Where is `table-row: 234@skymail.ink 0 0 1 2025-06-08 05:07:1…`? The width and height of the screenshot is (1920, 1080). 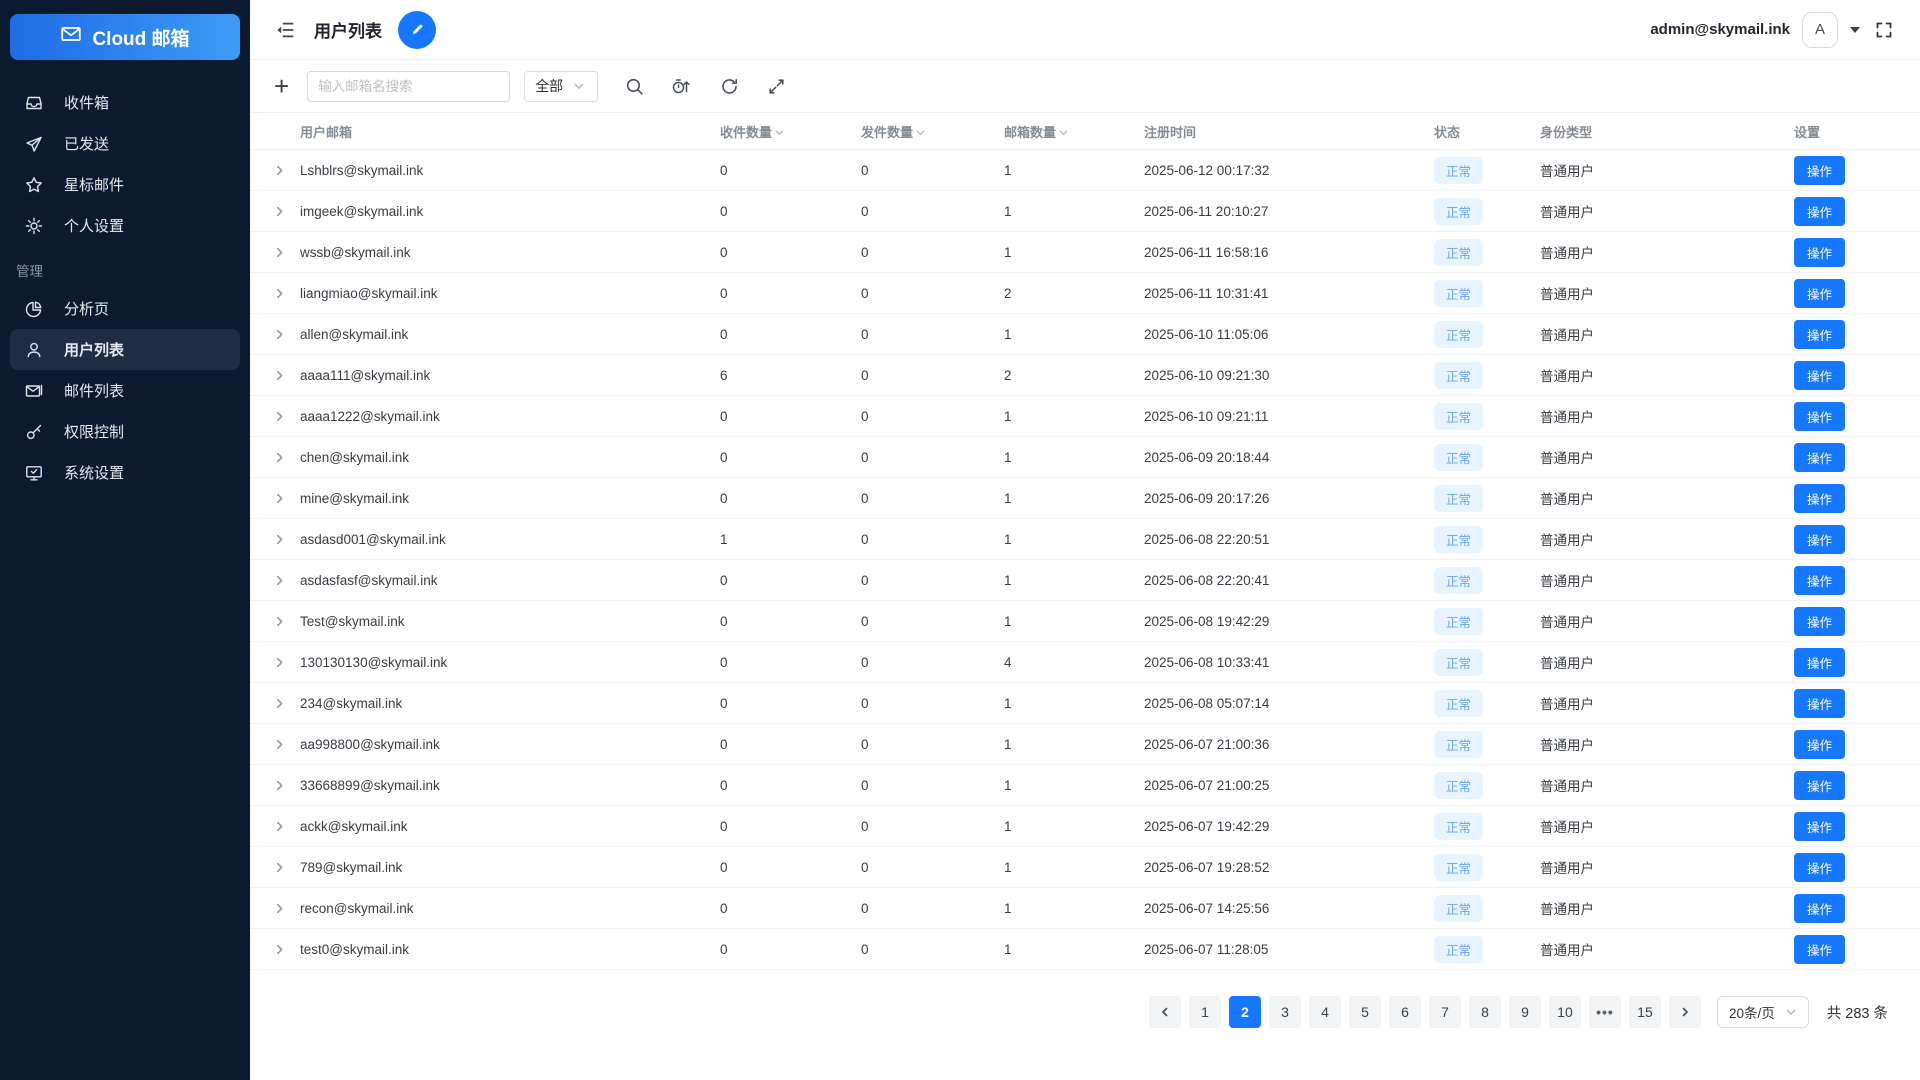
table-row: 234@skymail.ink 0 0 1 2025-06-08 05:07:1… is located at coordinates (1085, 703).